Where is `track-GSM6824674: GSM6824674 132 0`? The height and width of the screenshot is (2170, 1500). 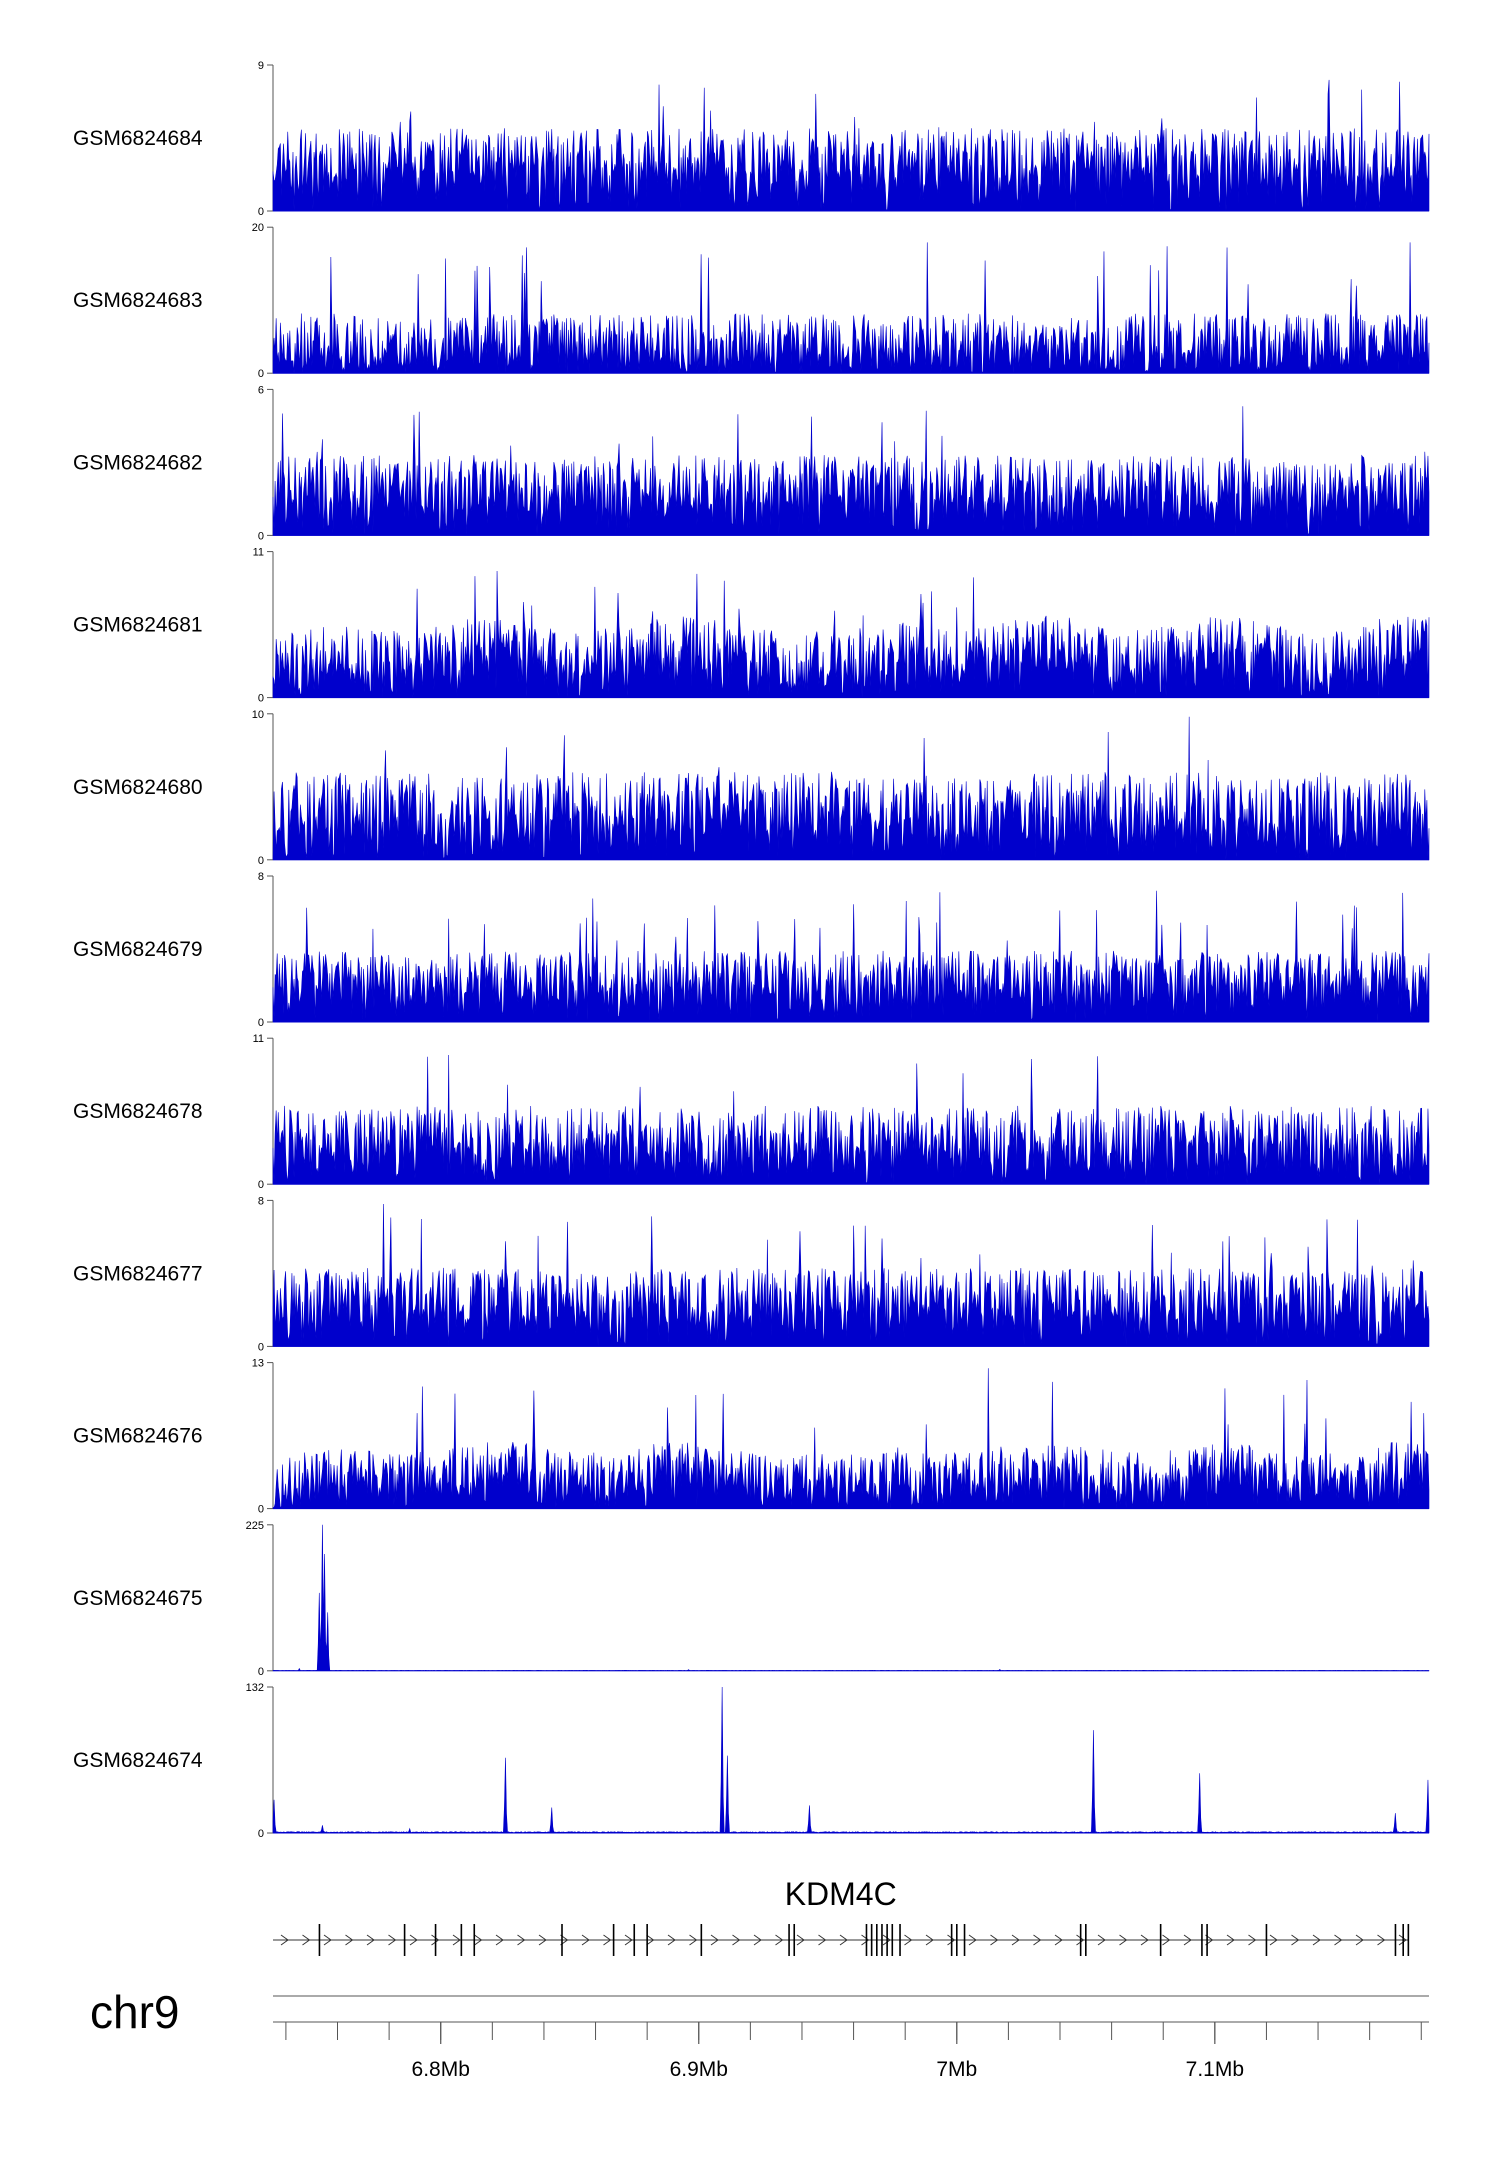 track-GSM6824674: GSM6824674 132 0 is located at coordinates (751, 1761).